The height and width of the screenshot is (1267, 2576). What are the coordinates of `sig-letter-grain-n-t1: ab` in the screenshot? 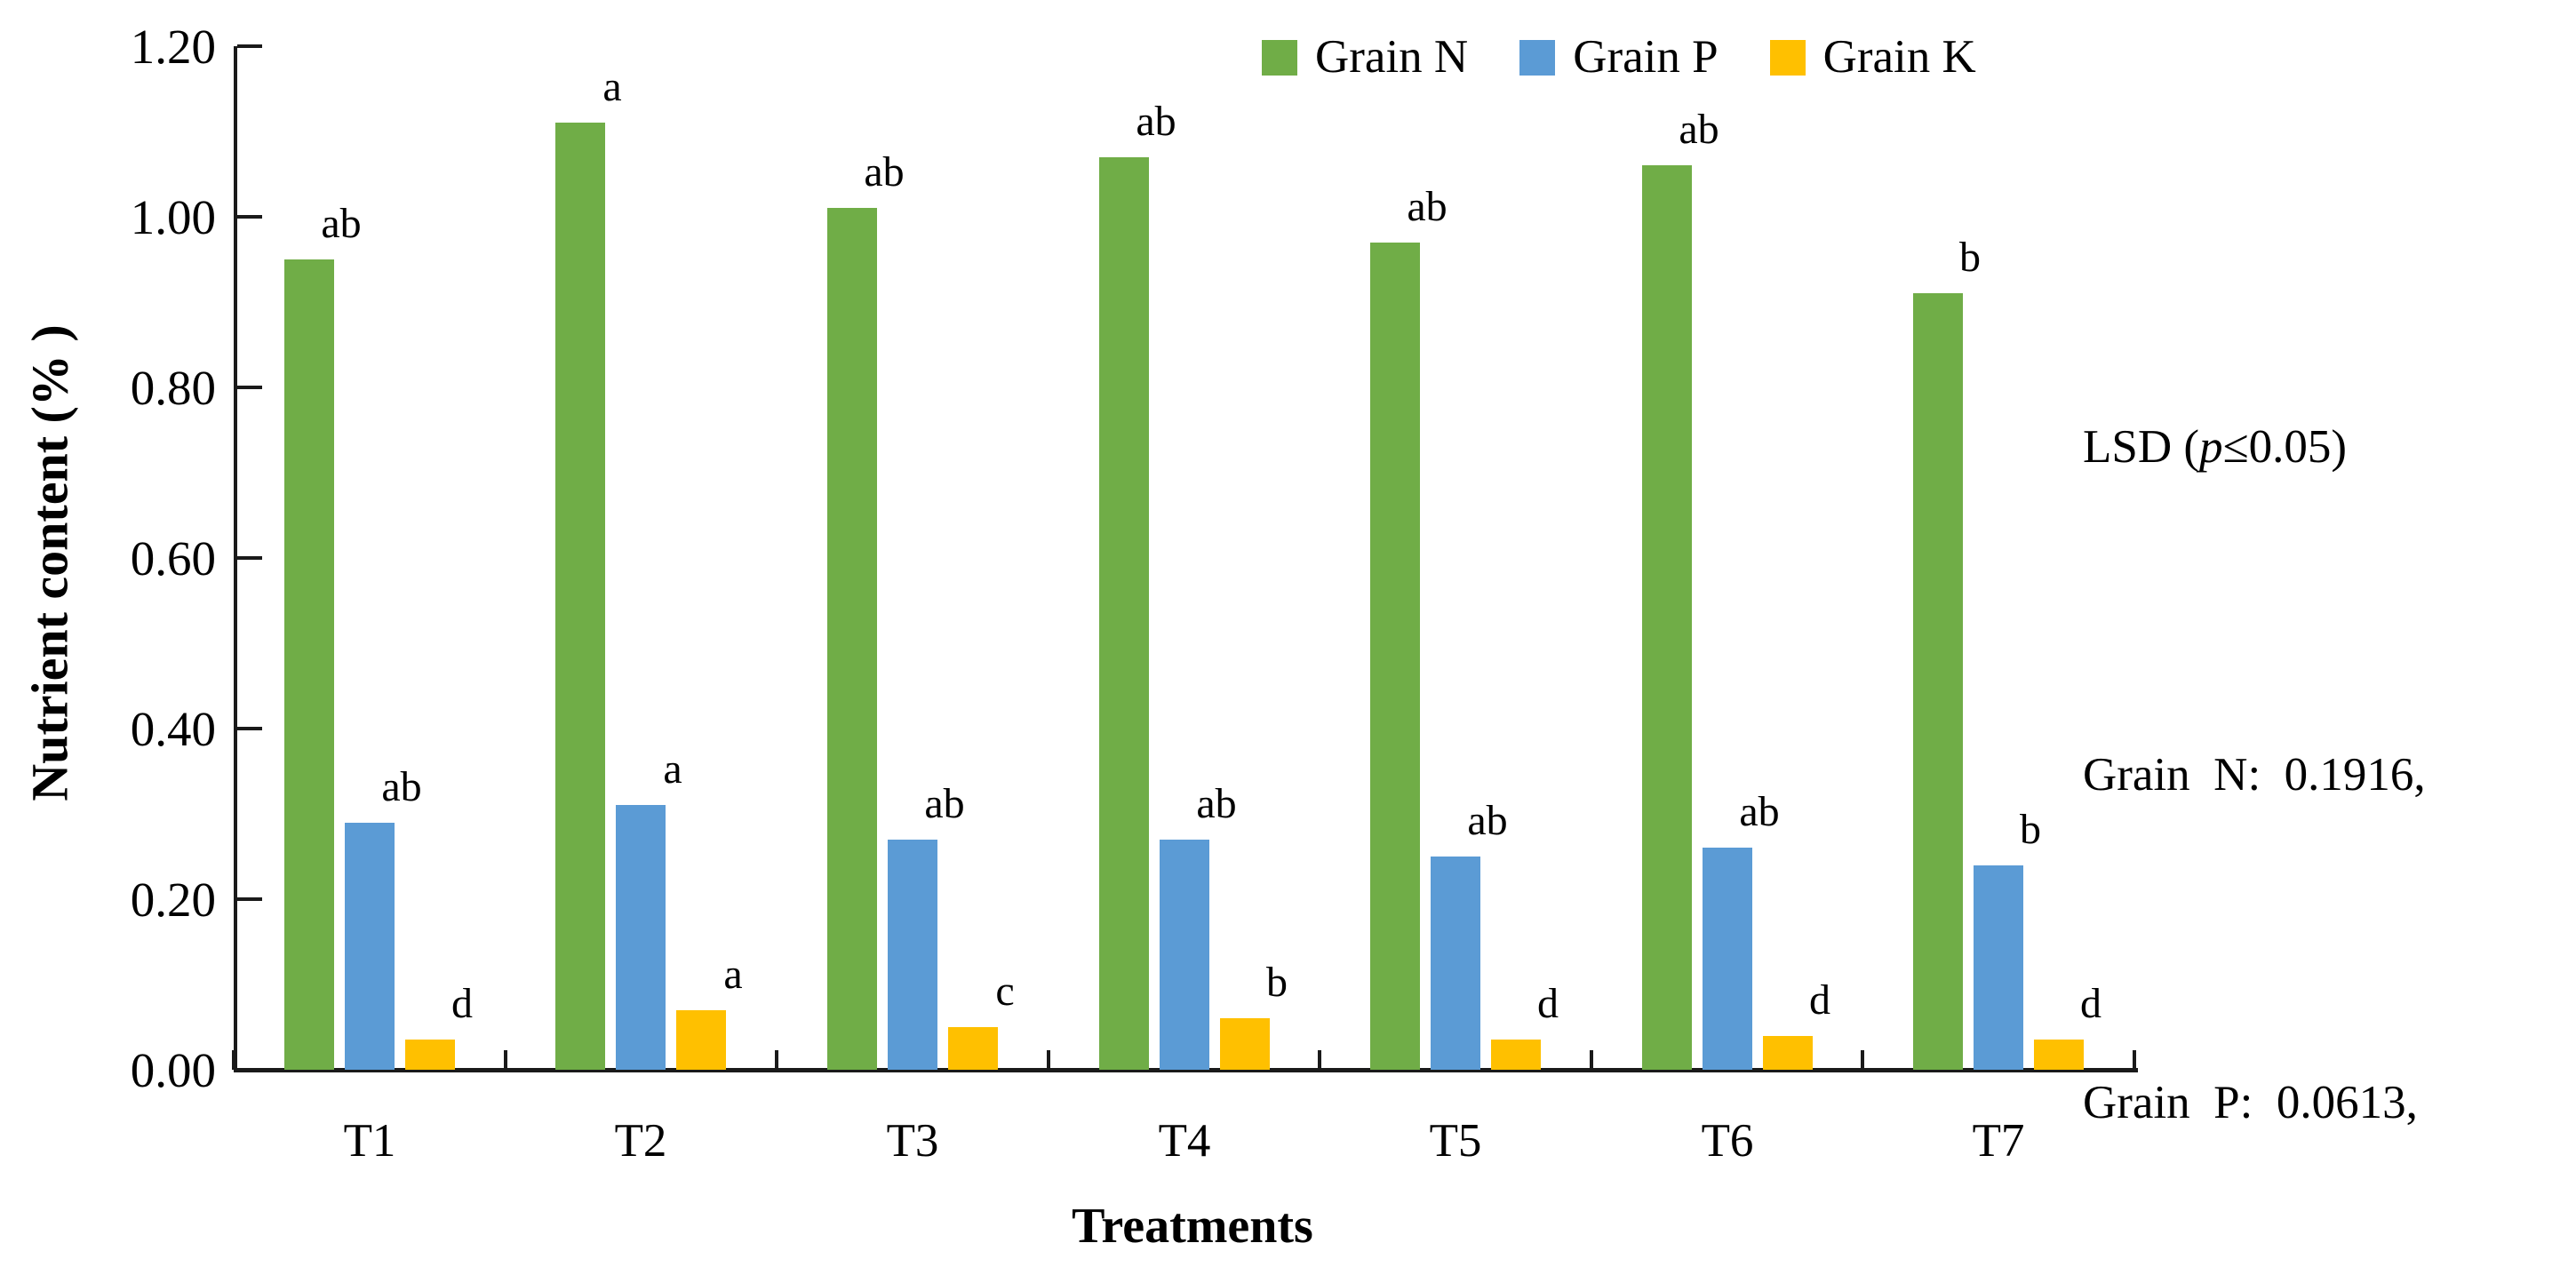 It's located at (341, 223).